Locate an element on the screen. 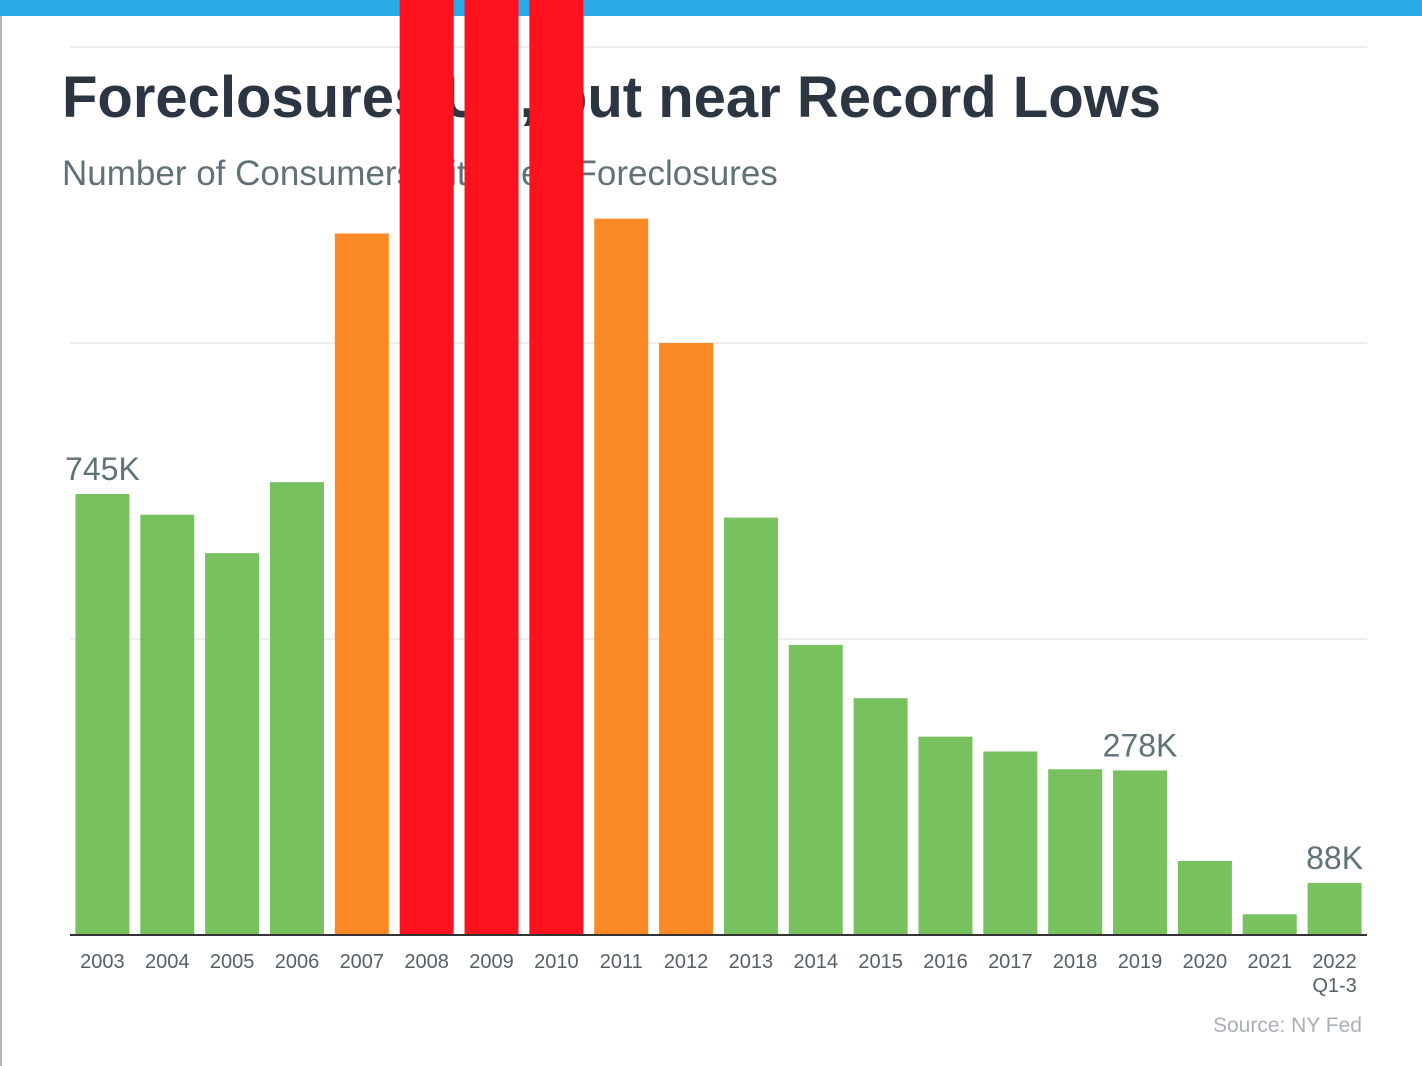 Image resolution: width=1422 pixels, height=1066 pixels. x-tick-label: 2009 is located at coordinates (491, 962).